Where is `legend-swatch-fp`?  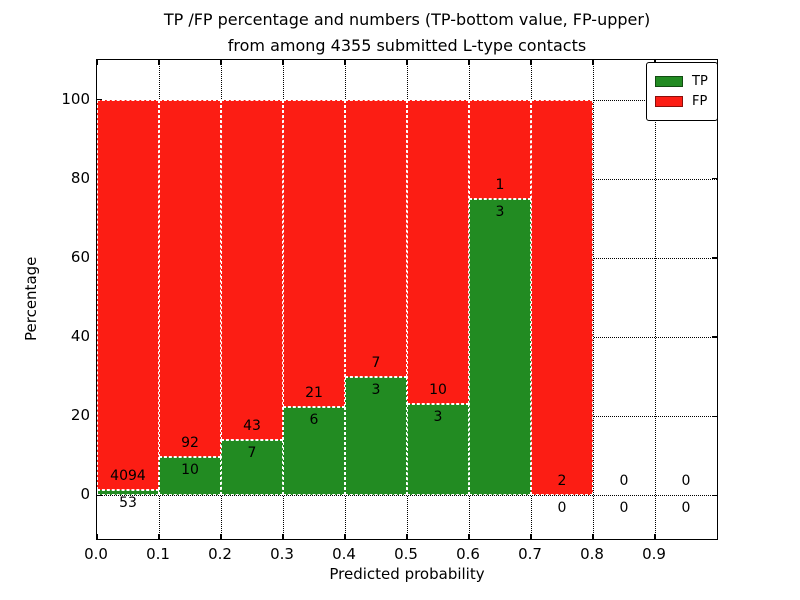 legend-swatch-fp is located at coordinates (669, 101).